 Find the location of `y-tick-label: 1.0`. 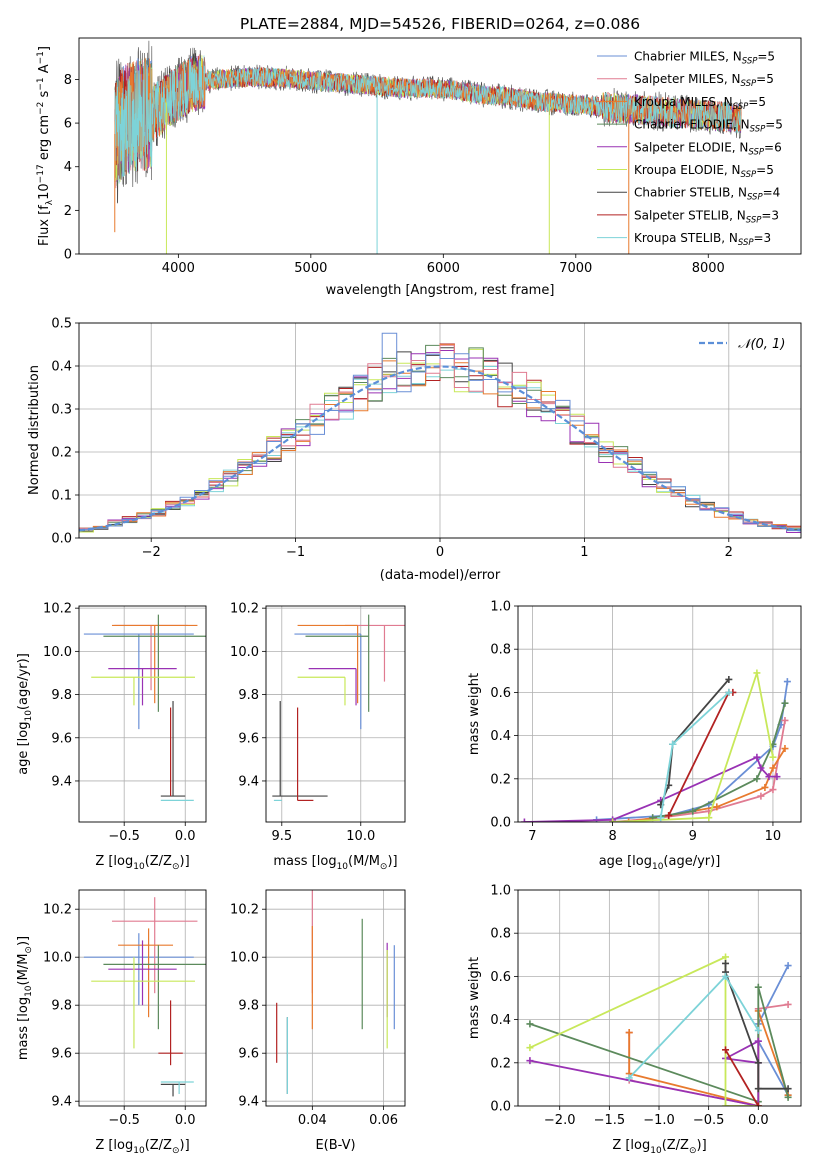

y-tick-label: 1.0 is located at coordinates (500, 891).